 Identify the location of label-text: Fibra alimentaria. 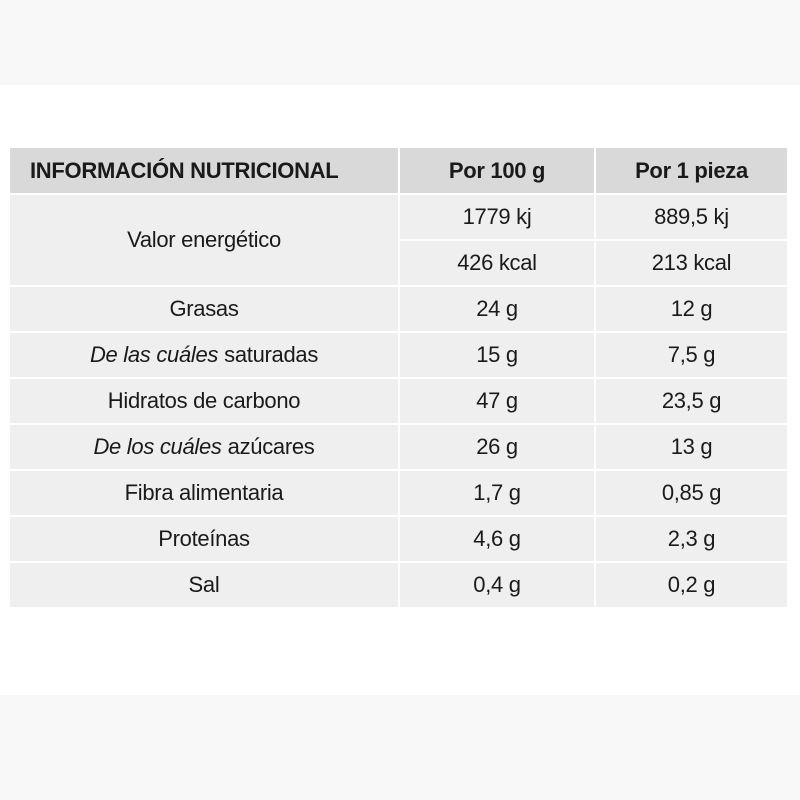
(204, 492).